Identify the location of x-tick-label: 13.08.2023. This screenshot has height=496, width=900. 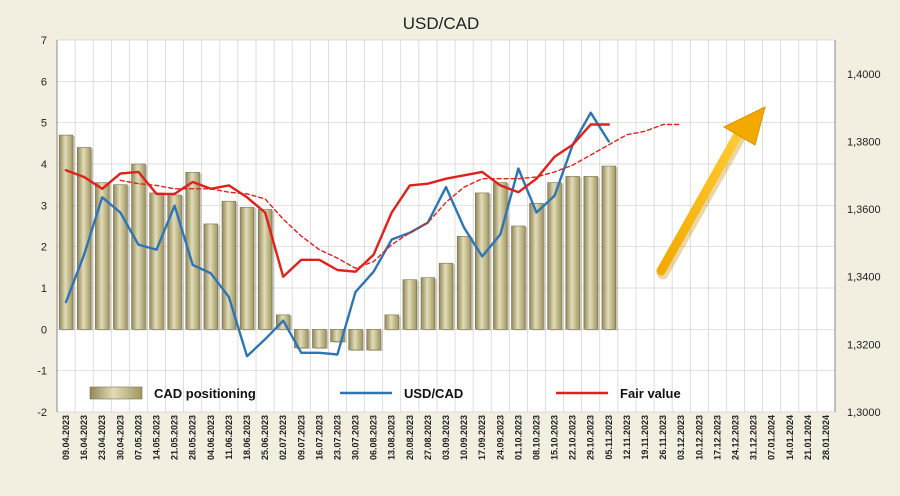
(392, 437).